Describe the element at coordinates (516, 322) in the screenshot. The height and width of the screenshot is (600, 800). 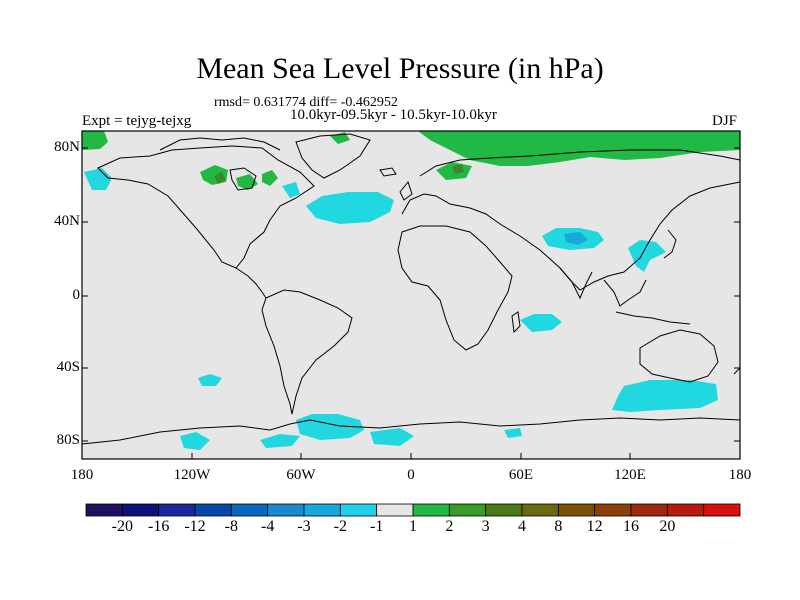
I see `coast-madagascar` at that location.